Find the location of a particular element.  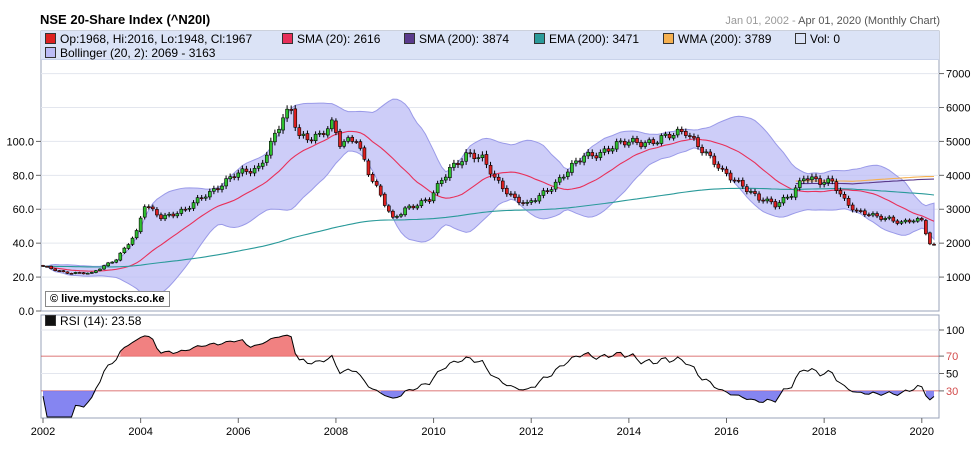

date-end: Apr 01, 2020 is located at coordinates (830, 21).